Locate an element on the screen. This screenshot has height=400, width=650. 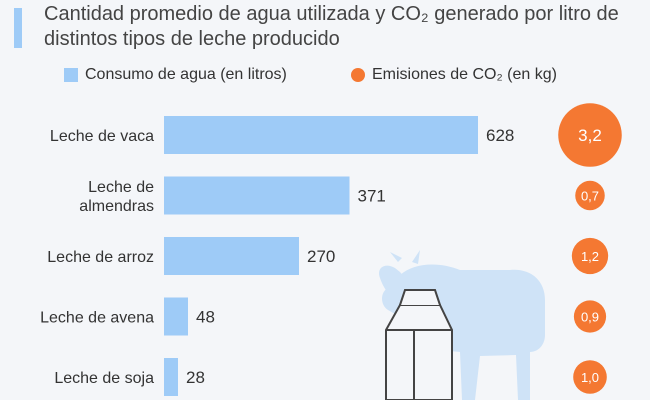
co2-value-leche-de-soja: 1,0 is located at coordinates (590, 377).